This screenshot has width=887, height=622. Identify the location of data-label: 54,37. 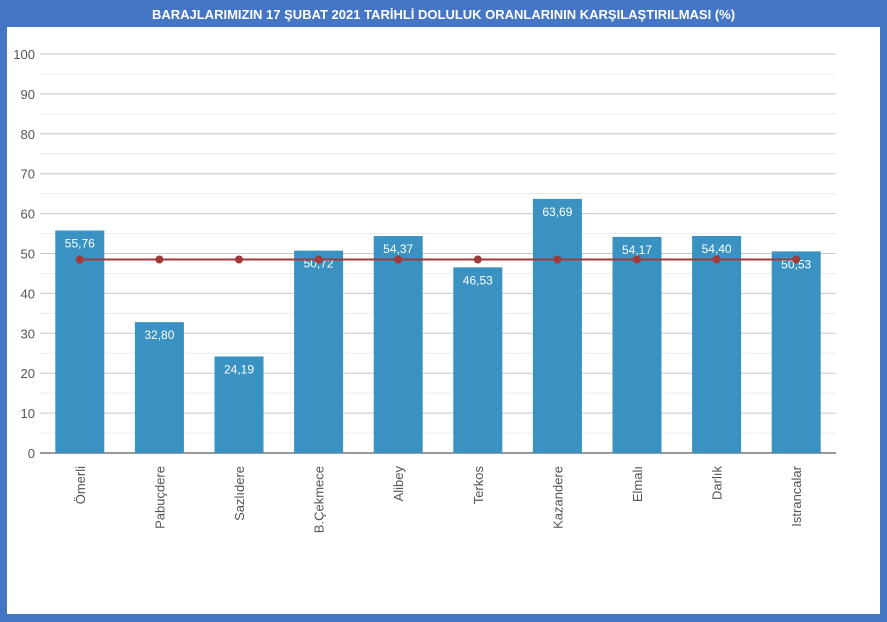
(398, 249).